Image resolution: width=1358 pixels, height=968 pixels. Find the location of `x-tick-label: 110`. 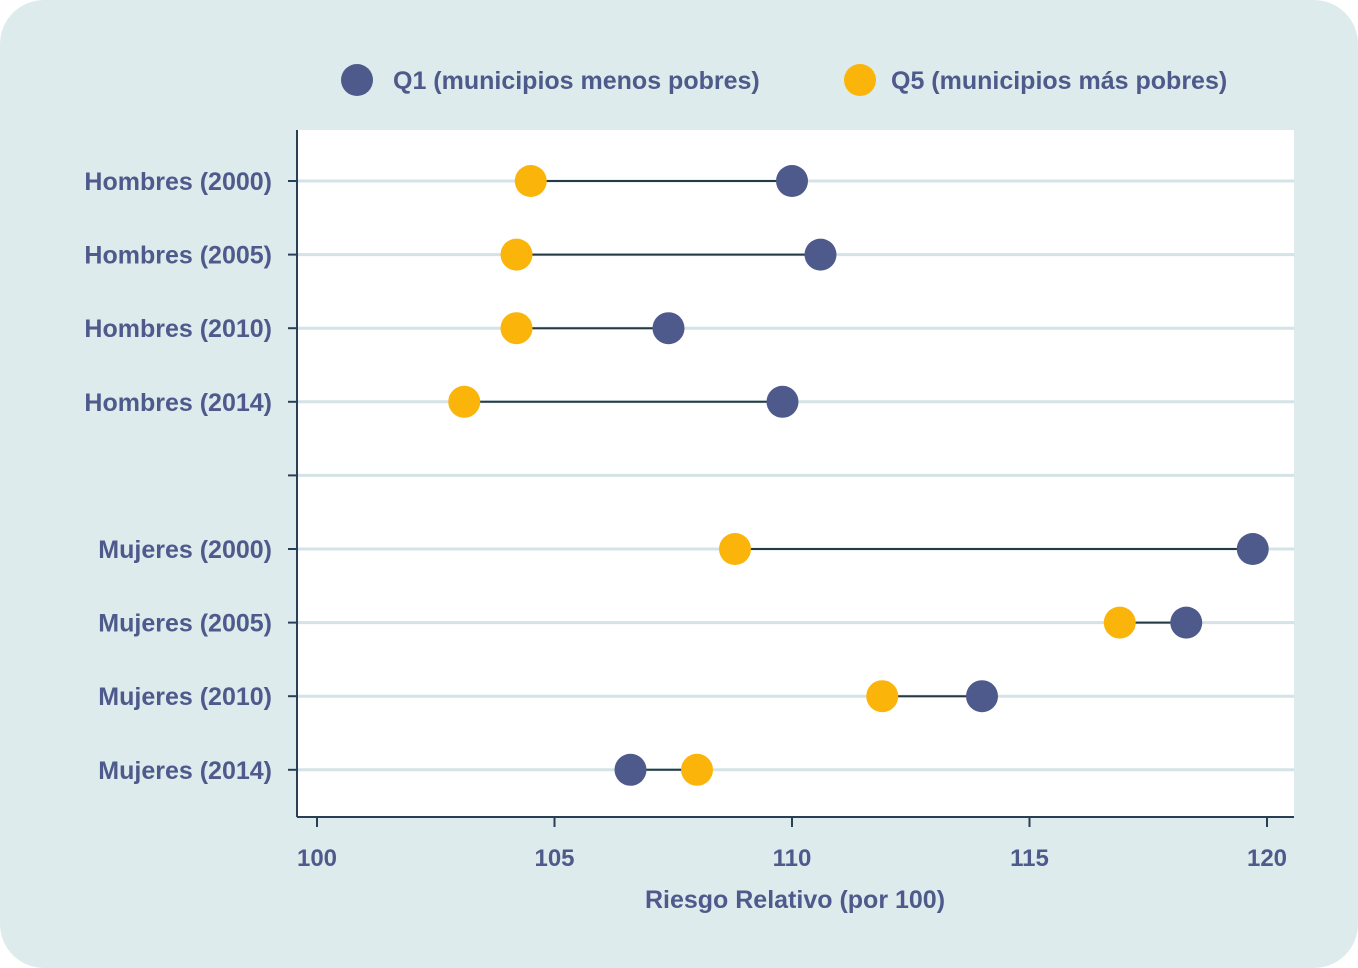

x-tick-label: 110 is located at coordinates (792, 858).